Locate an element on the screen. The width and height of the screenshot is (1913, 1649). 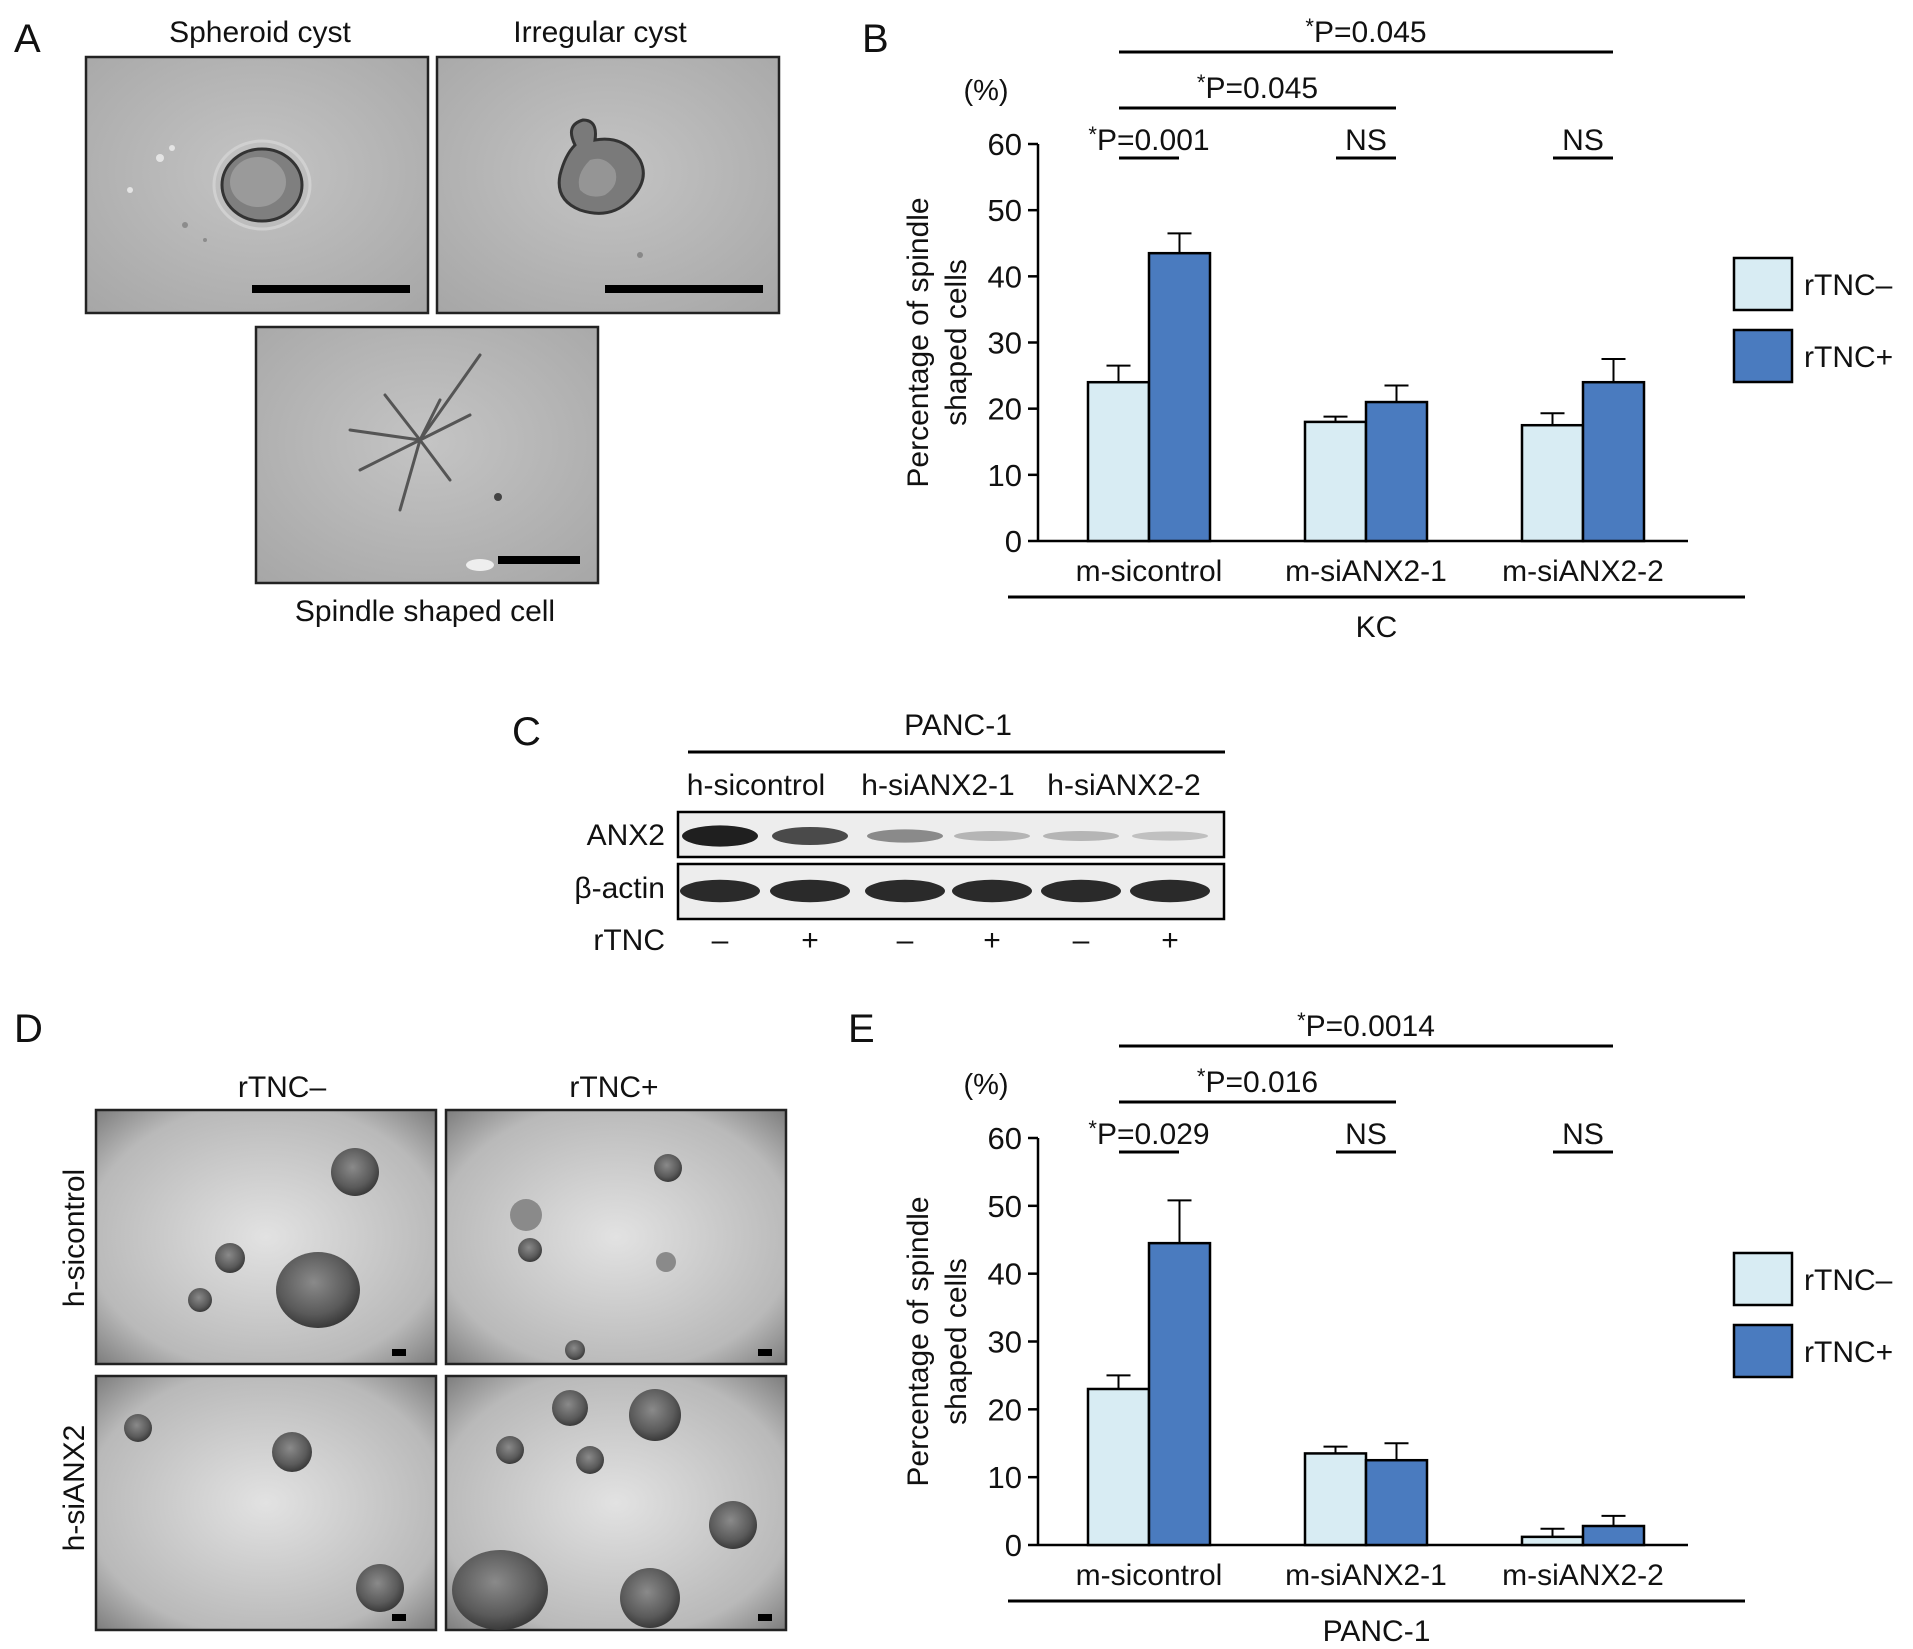
x-tick-label: m-siANX2-1 is located at coordinates (1366, 1575).